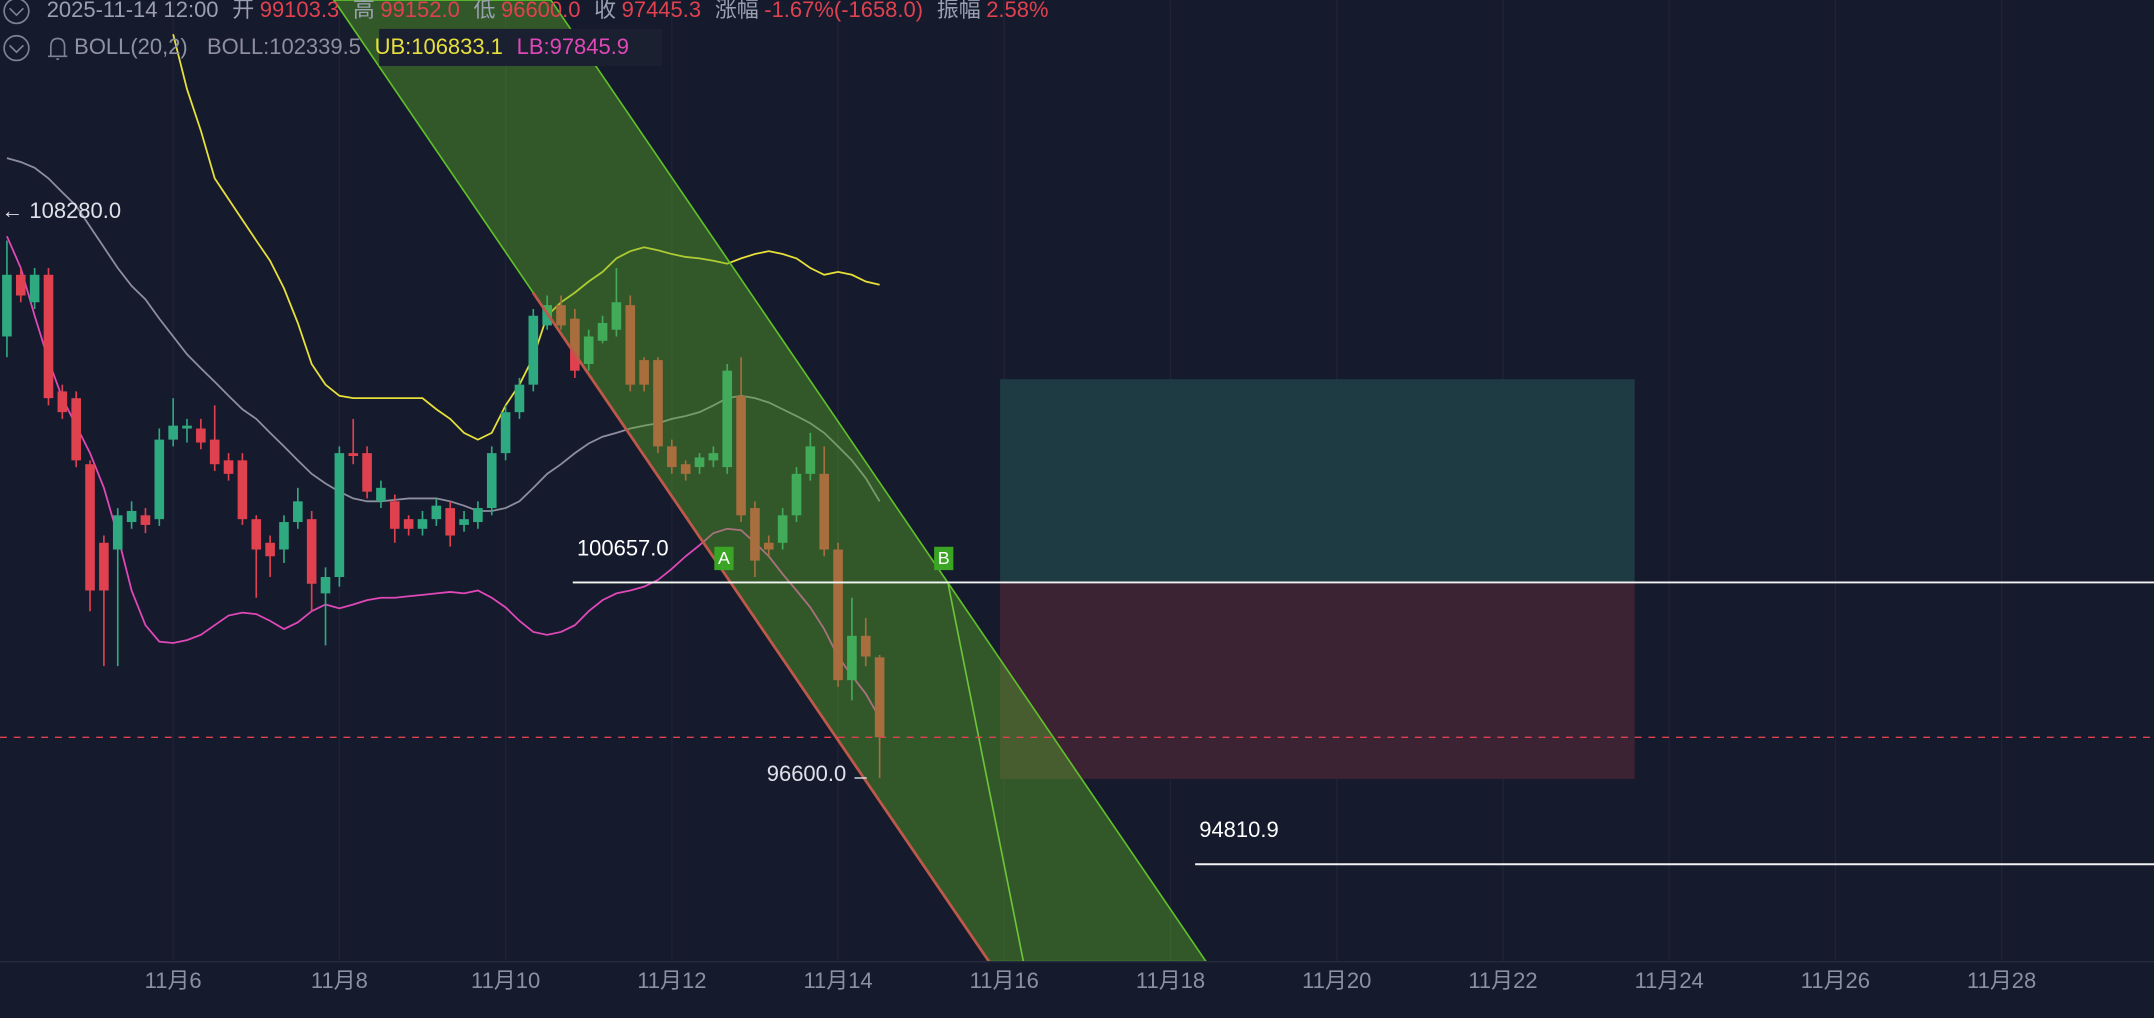  Describe the element at coordinates (364, 11) in the screenshot. I see `field-label: 高` at that location.